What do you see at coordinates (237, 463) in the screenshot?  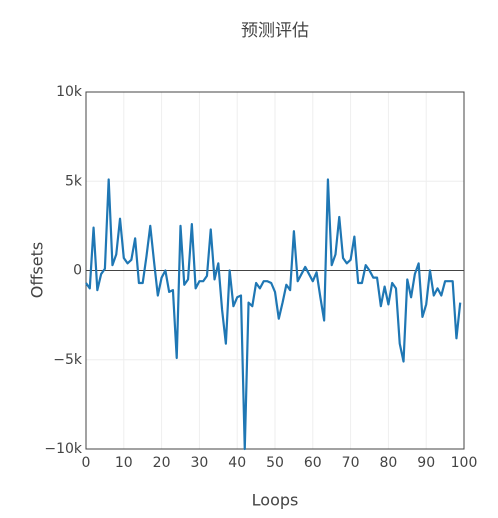 I see `x-tick-label: 40` at bounding box center [237, 463].